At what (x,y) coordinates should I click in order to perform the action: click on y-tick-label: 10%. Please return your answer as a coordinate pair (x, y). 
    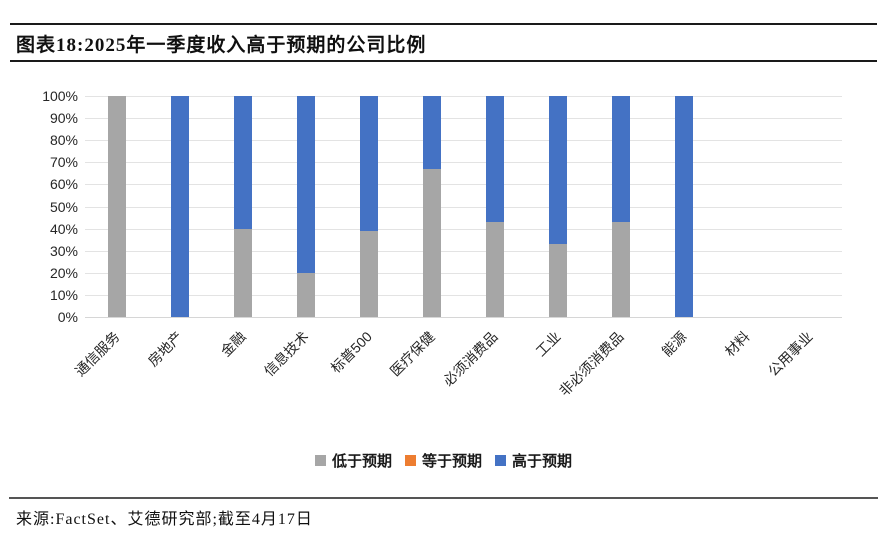
    Looking at the image, I should click on (63, 294).